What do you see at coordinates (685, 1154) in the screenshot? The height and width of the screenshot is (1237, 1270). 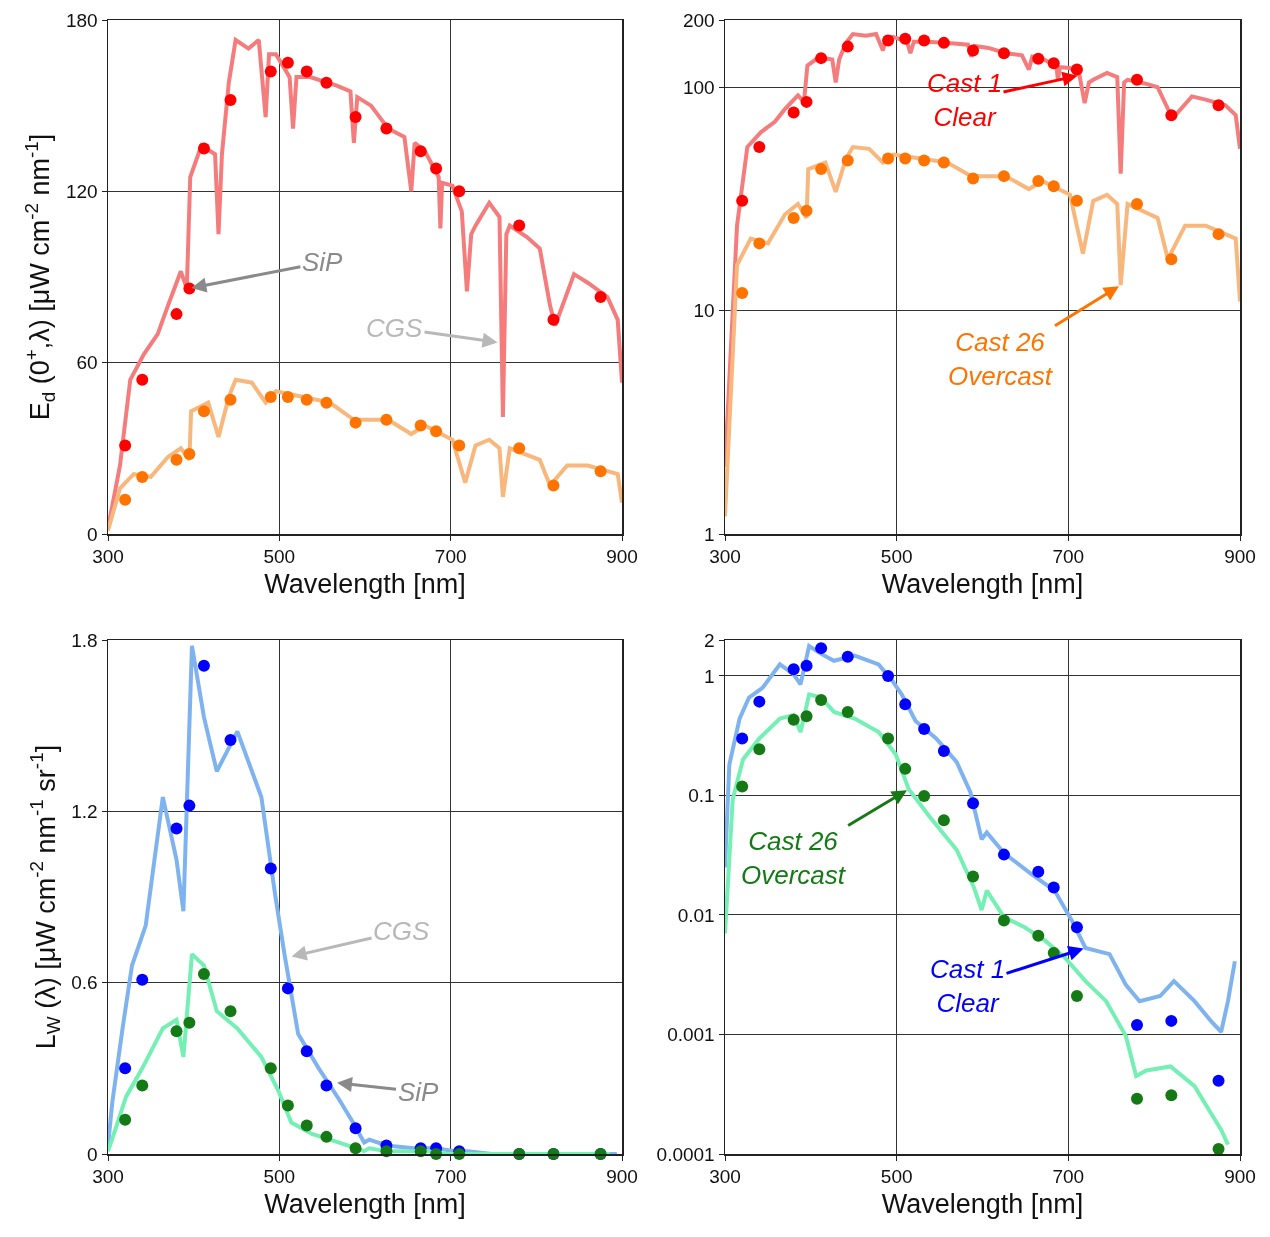 I see `y-tick-label: 0.0001` at bounding box center [685, 1154].